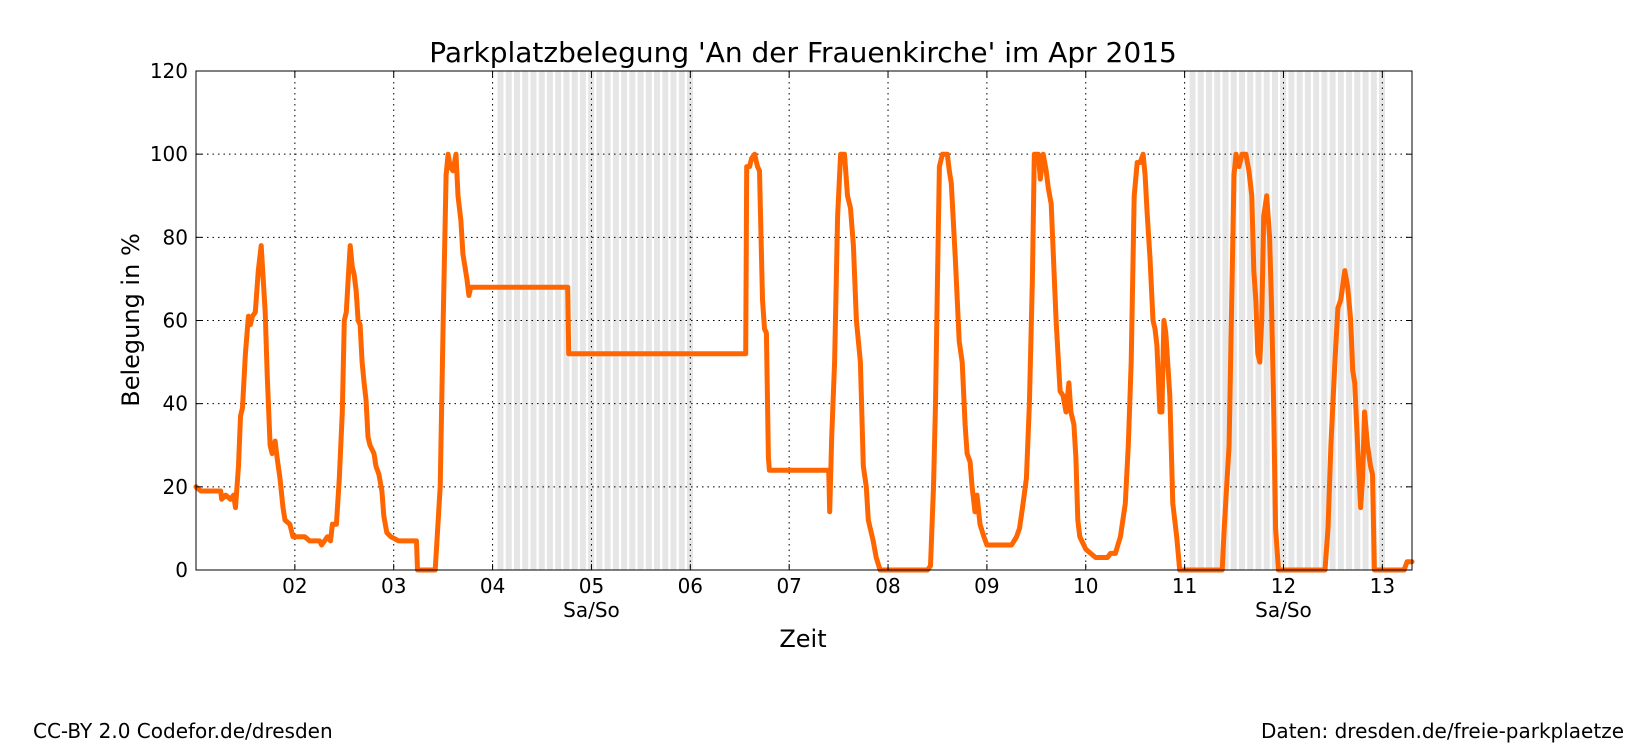 This screenshot has height=750, width=1650. What do you see at coordinates (986, 586) in the screenshot?
I see `x-tick-label: 09` at bounding box center [986, 586].